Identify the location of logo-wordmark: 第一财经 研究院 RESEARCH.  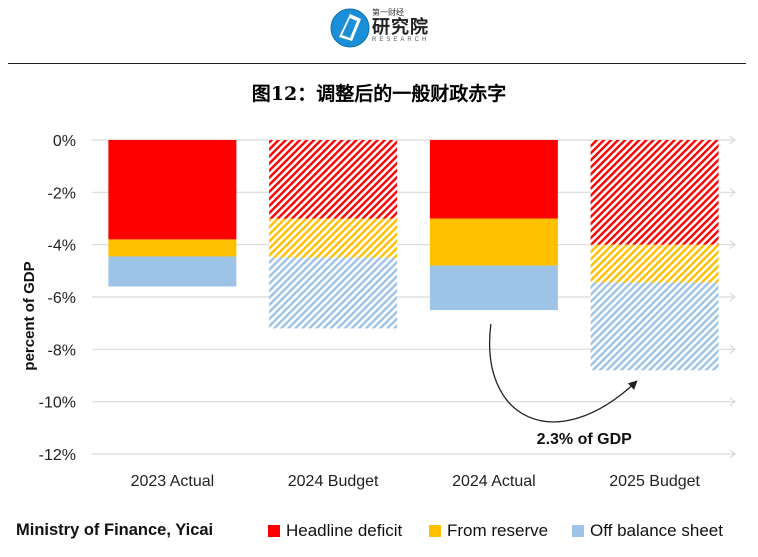
(407, 28).